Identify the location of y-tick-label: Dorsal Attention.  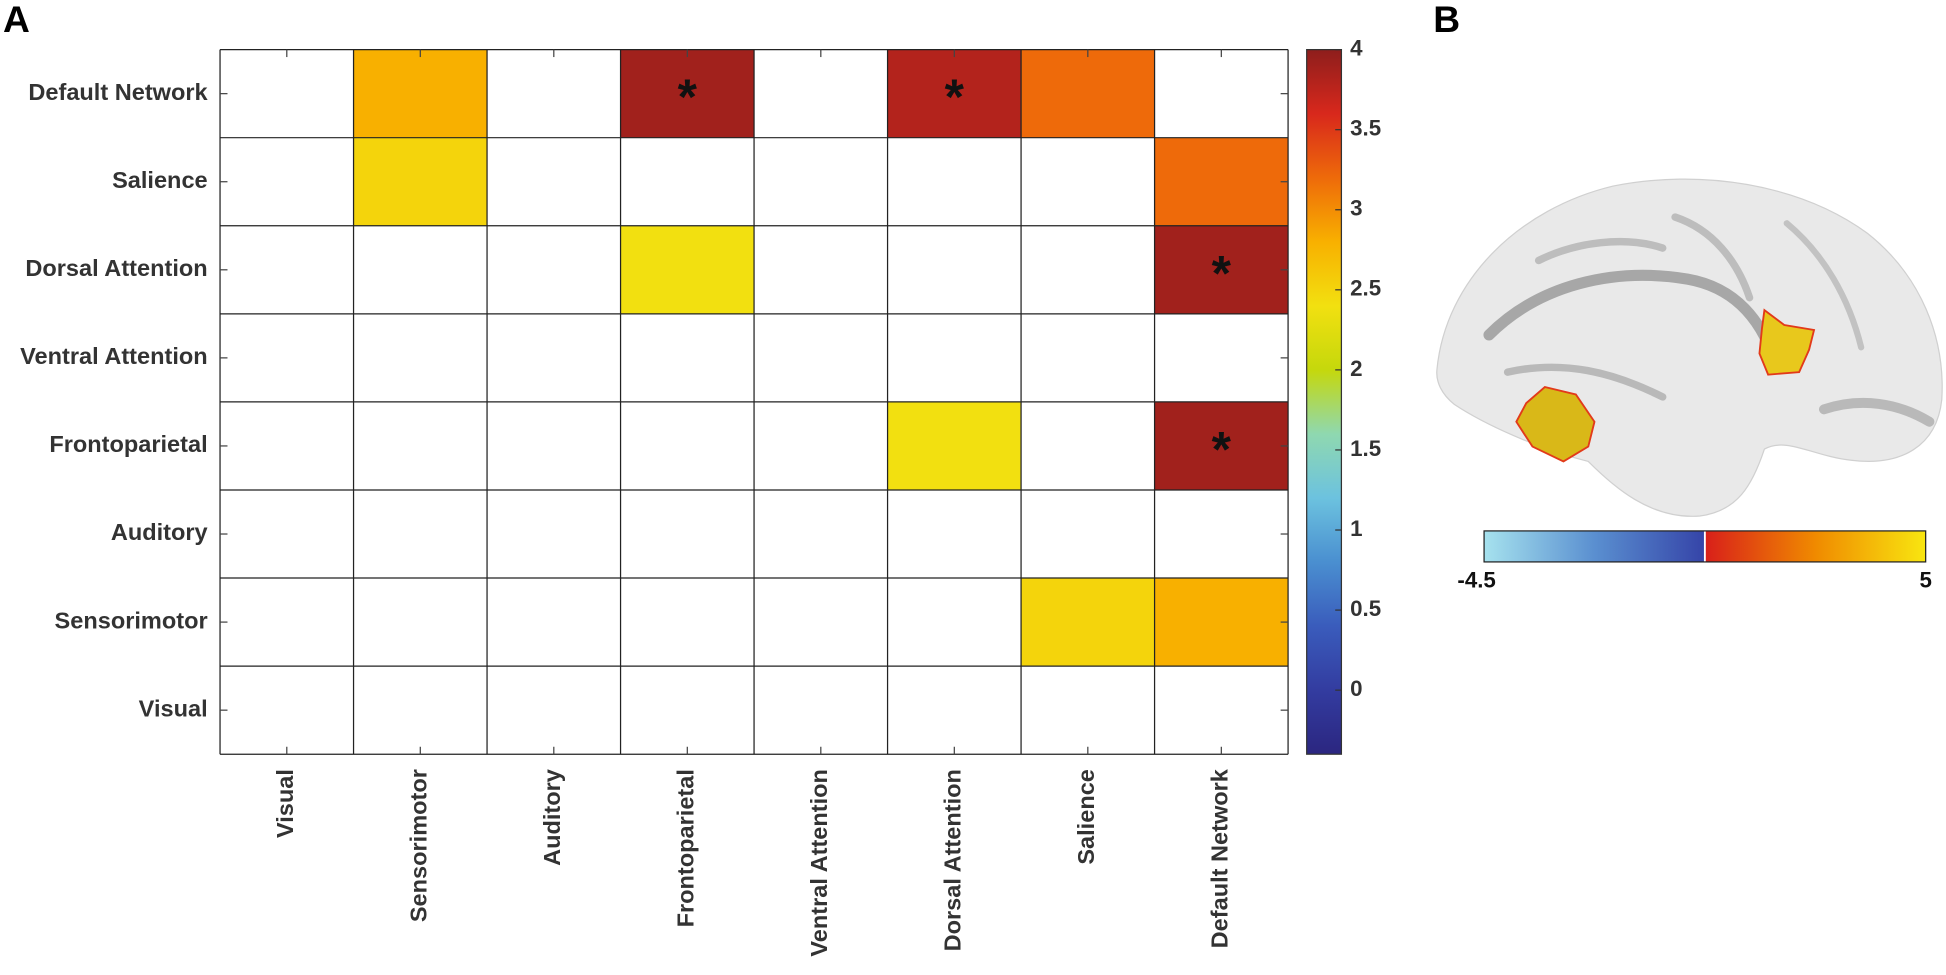
(116, 268).